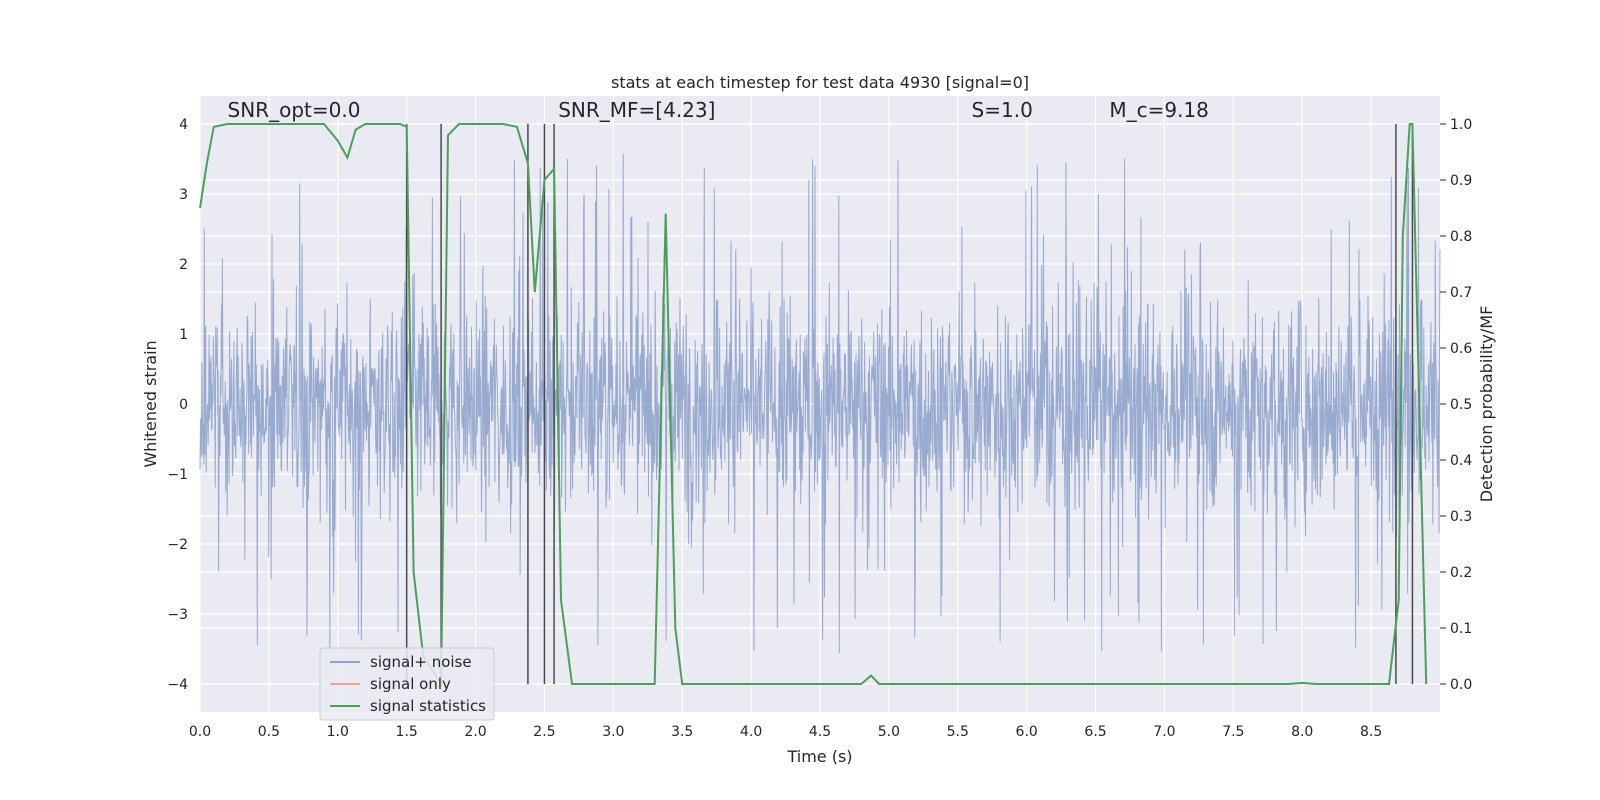 The height and width of the screenshot is (800, 1600). Describe the element at coordinates (1486, 404) in the screenshot. I see `y2-axis-label: Detection probability/MF` at that location.